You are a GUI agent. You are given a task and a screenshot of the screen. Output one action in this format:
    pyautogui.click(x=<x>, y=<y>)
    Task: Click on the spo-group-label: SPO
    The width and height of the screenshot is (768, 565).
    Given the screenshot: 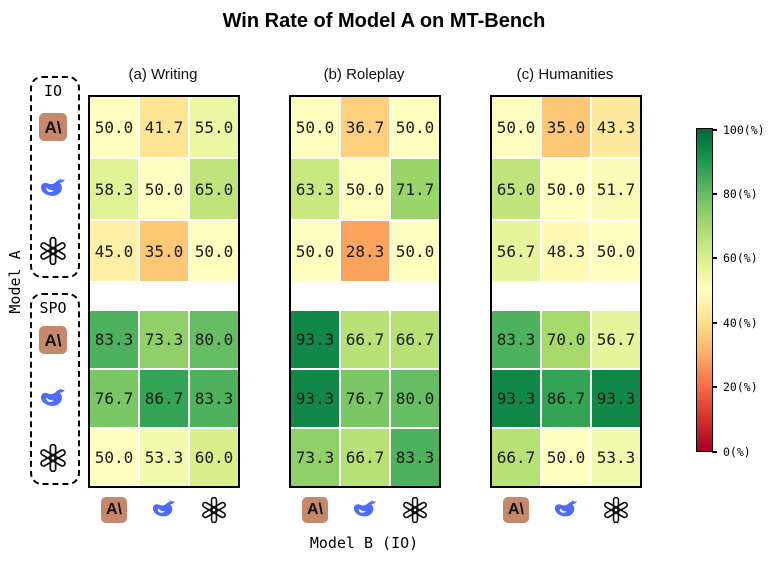 What is the action you would take?
    pyautogui.click(x=53, y=308)
    